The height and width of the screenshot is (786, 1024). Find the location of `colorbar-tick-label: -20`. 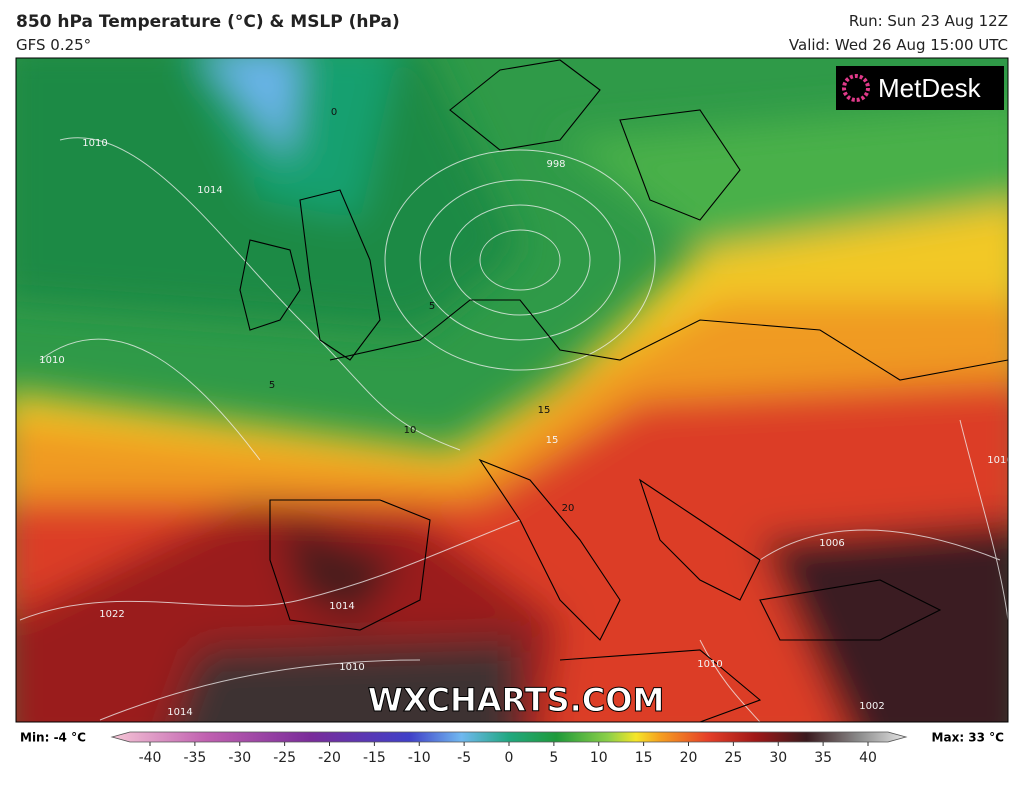

colorbar-tick-label: -20 is located at coordinates (329, 758).